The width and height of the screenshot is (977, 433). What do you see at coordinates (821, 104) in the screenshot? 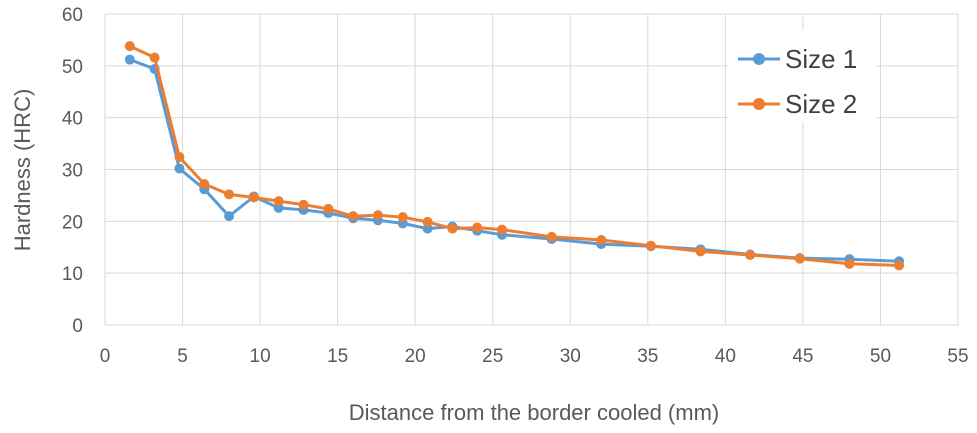
I see `legend-label-size-2: Size 2` at bounding box center [821, 104].